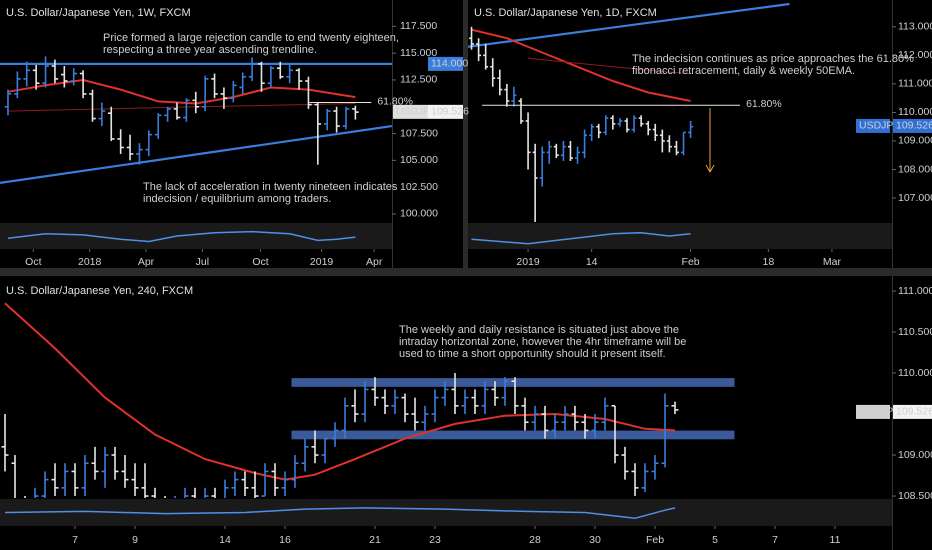 Image resolution: width=932 pixels, height=550 pixels. I want to click on y-tick-label: 108.500, so click(915, 496).